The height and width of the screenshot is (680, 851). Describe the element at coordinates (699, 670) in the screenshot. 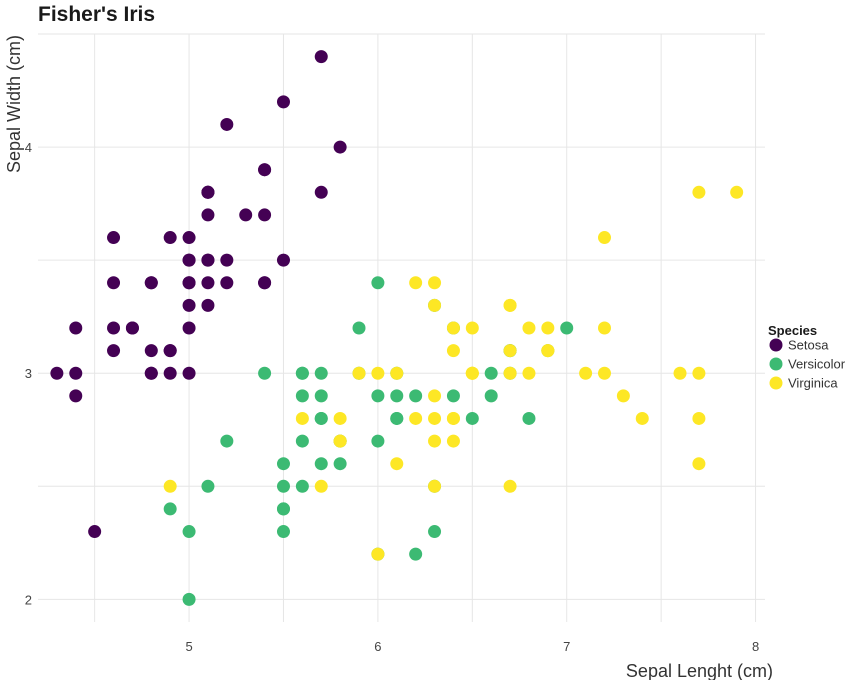

I see `x-axis-title: Sepal Lenght (cm)` at that location.